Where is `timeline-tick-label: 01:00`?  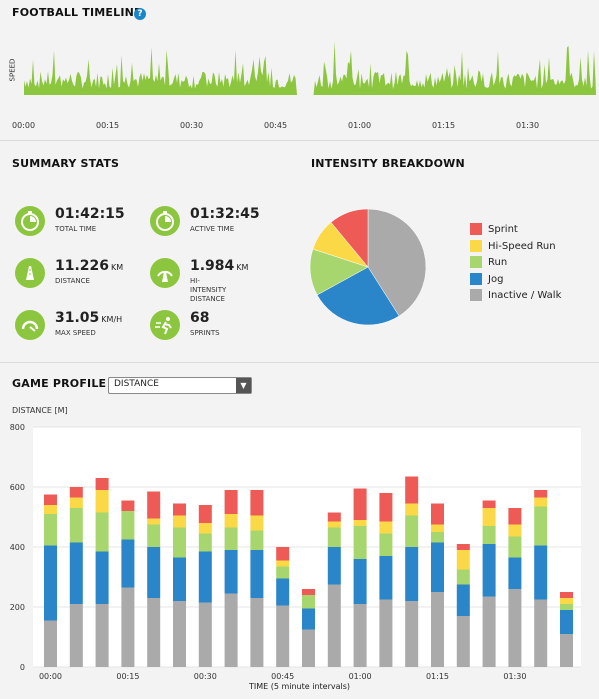
timeline-tick-label: 01:00 is located at coordinates (360, 125).